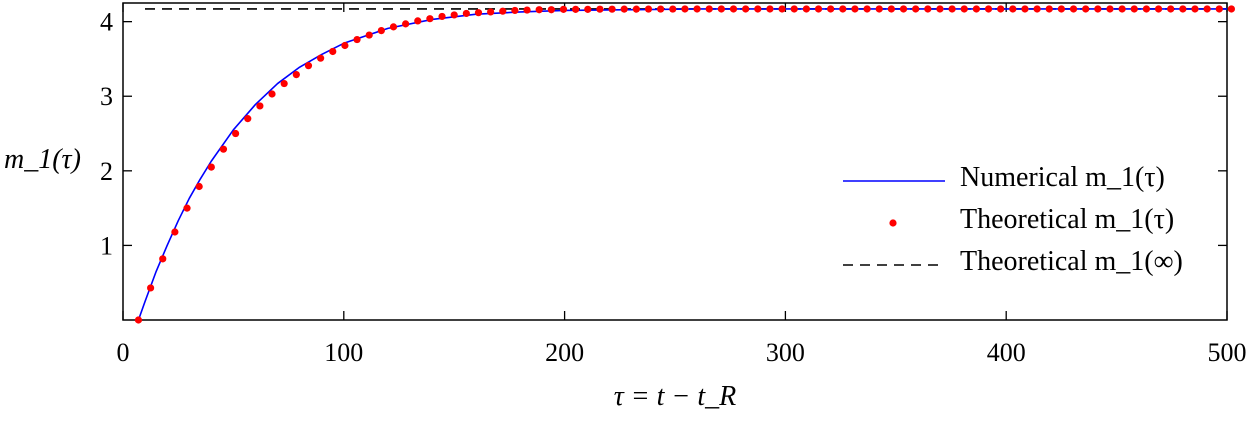 This screenshot has width=1251, height=423. I want to click on y-tick-label-3: 3, so click(106, 96).